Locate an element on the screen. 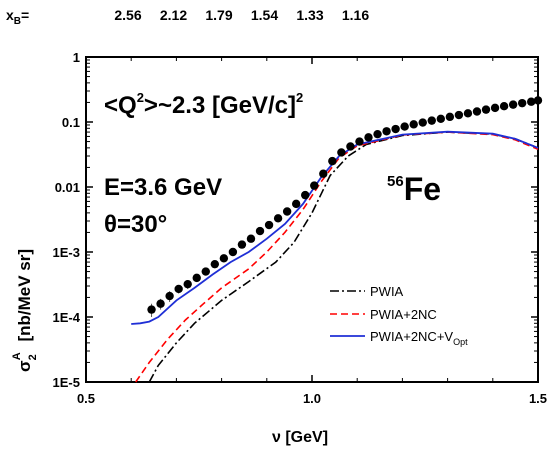 Image resolution: width=555 pixels, height=452 pixels. top-axis-tick-label: 1.79 is located at coordinates (218, 15).